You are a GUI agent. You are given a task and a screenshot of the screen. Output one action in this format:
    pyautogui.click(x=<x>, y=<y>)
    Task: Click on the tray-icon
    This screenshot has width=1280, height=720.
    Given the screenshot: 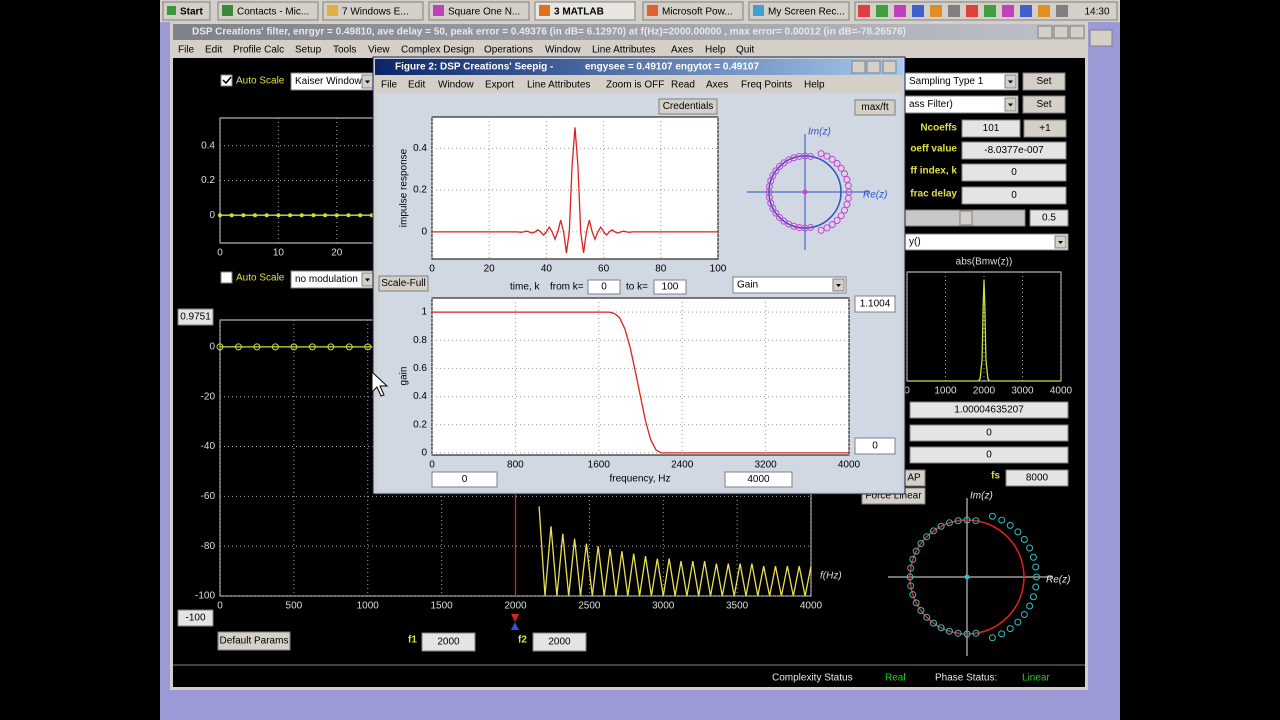 What is the action you would take?
    pyautogui.click(x=1044, y=11)
    